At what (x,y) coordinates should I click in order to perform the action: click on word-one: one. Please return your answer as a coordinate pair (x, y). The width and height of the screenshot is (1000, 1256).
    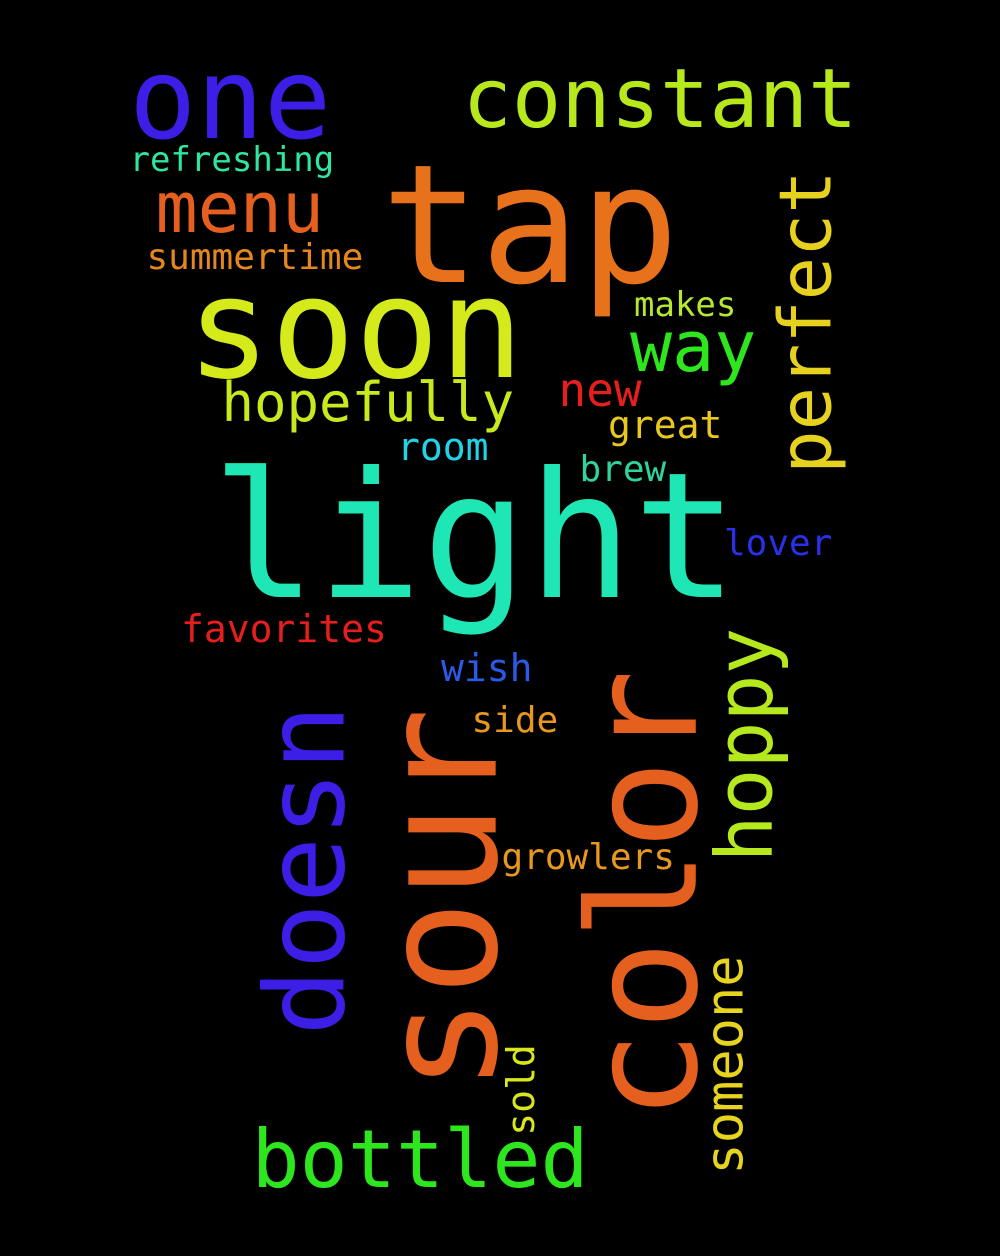
    Looking at the image, I should click on (230, 100).